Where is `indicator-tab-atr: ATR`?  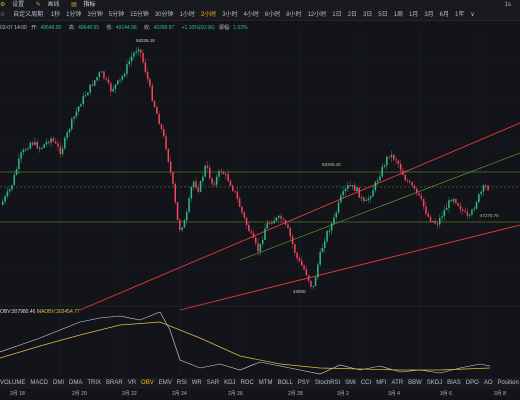 indicator-tab-atr: ATR is located at coordinates (397, 383).